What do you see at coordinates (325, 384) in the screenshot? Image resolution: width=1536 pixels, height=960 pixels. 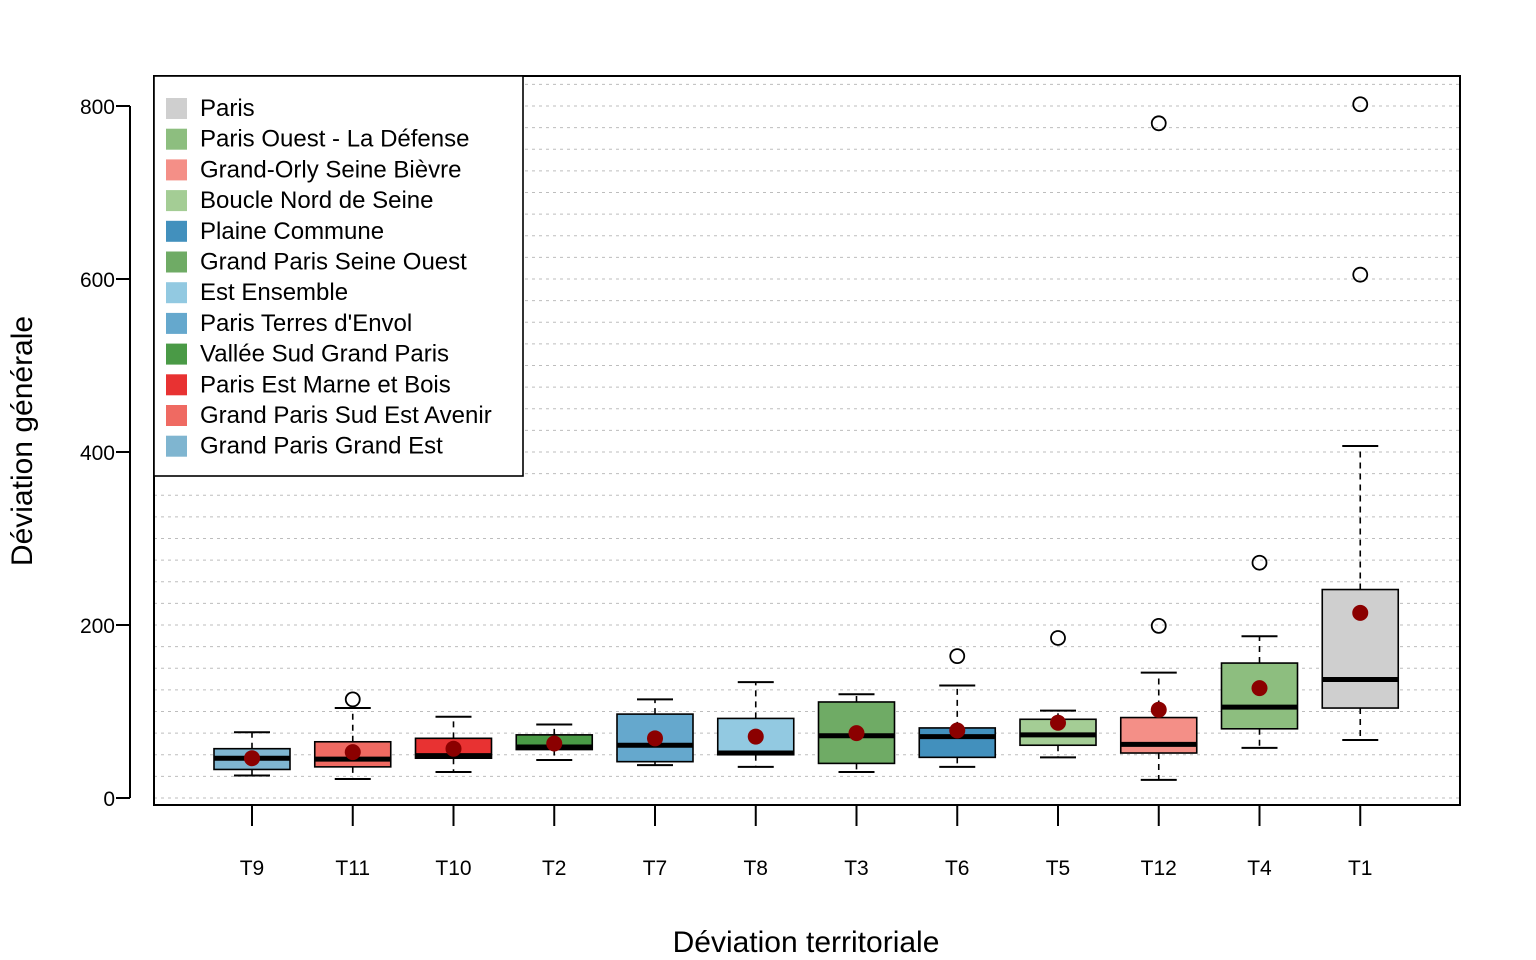 I see `legend-label: Paris Est Marne et Bois` at bounding box center [325, 384].